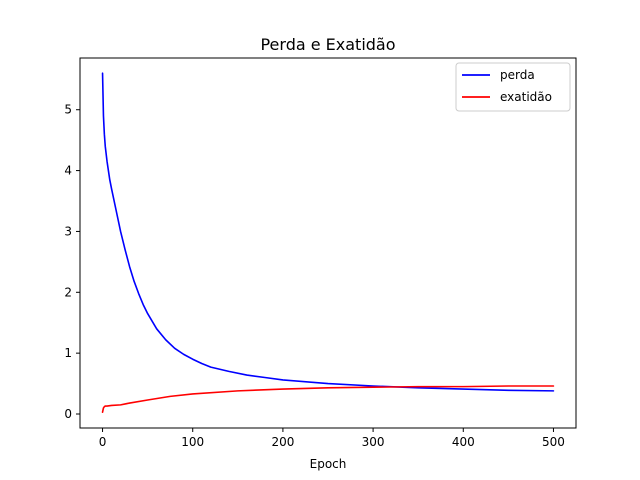 The height and width of the screenshot is (480, 640). What do you see at coordinates (526, 97) in the screenshot?
I see `legend-label: exatidão` at bounding box center [526, 97].